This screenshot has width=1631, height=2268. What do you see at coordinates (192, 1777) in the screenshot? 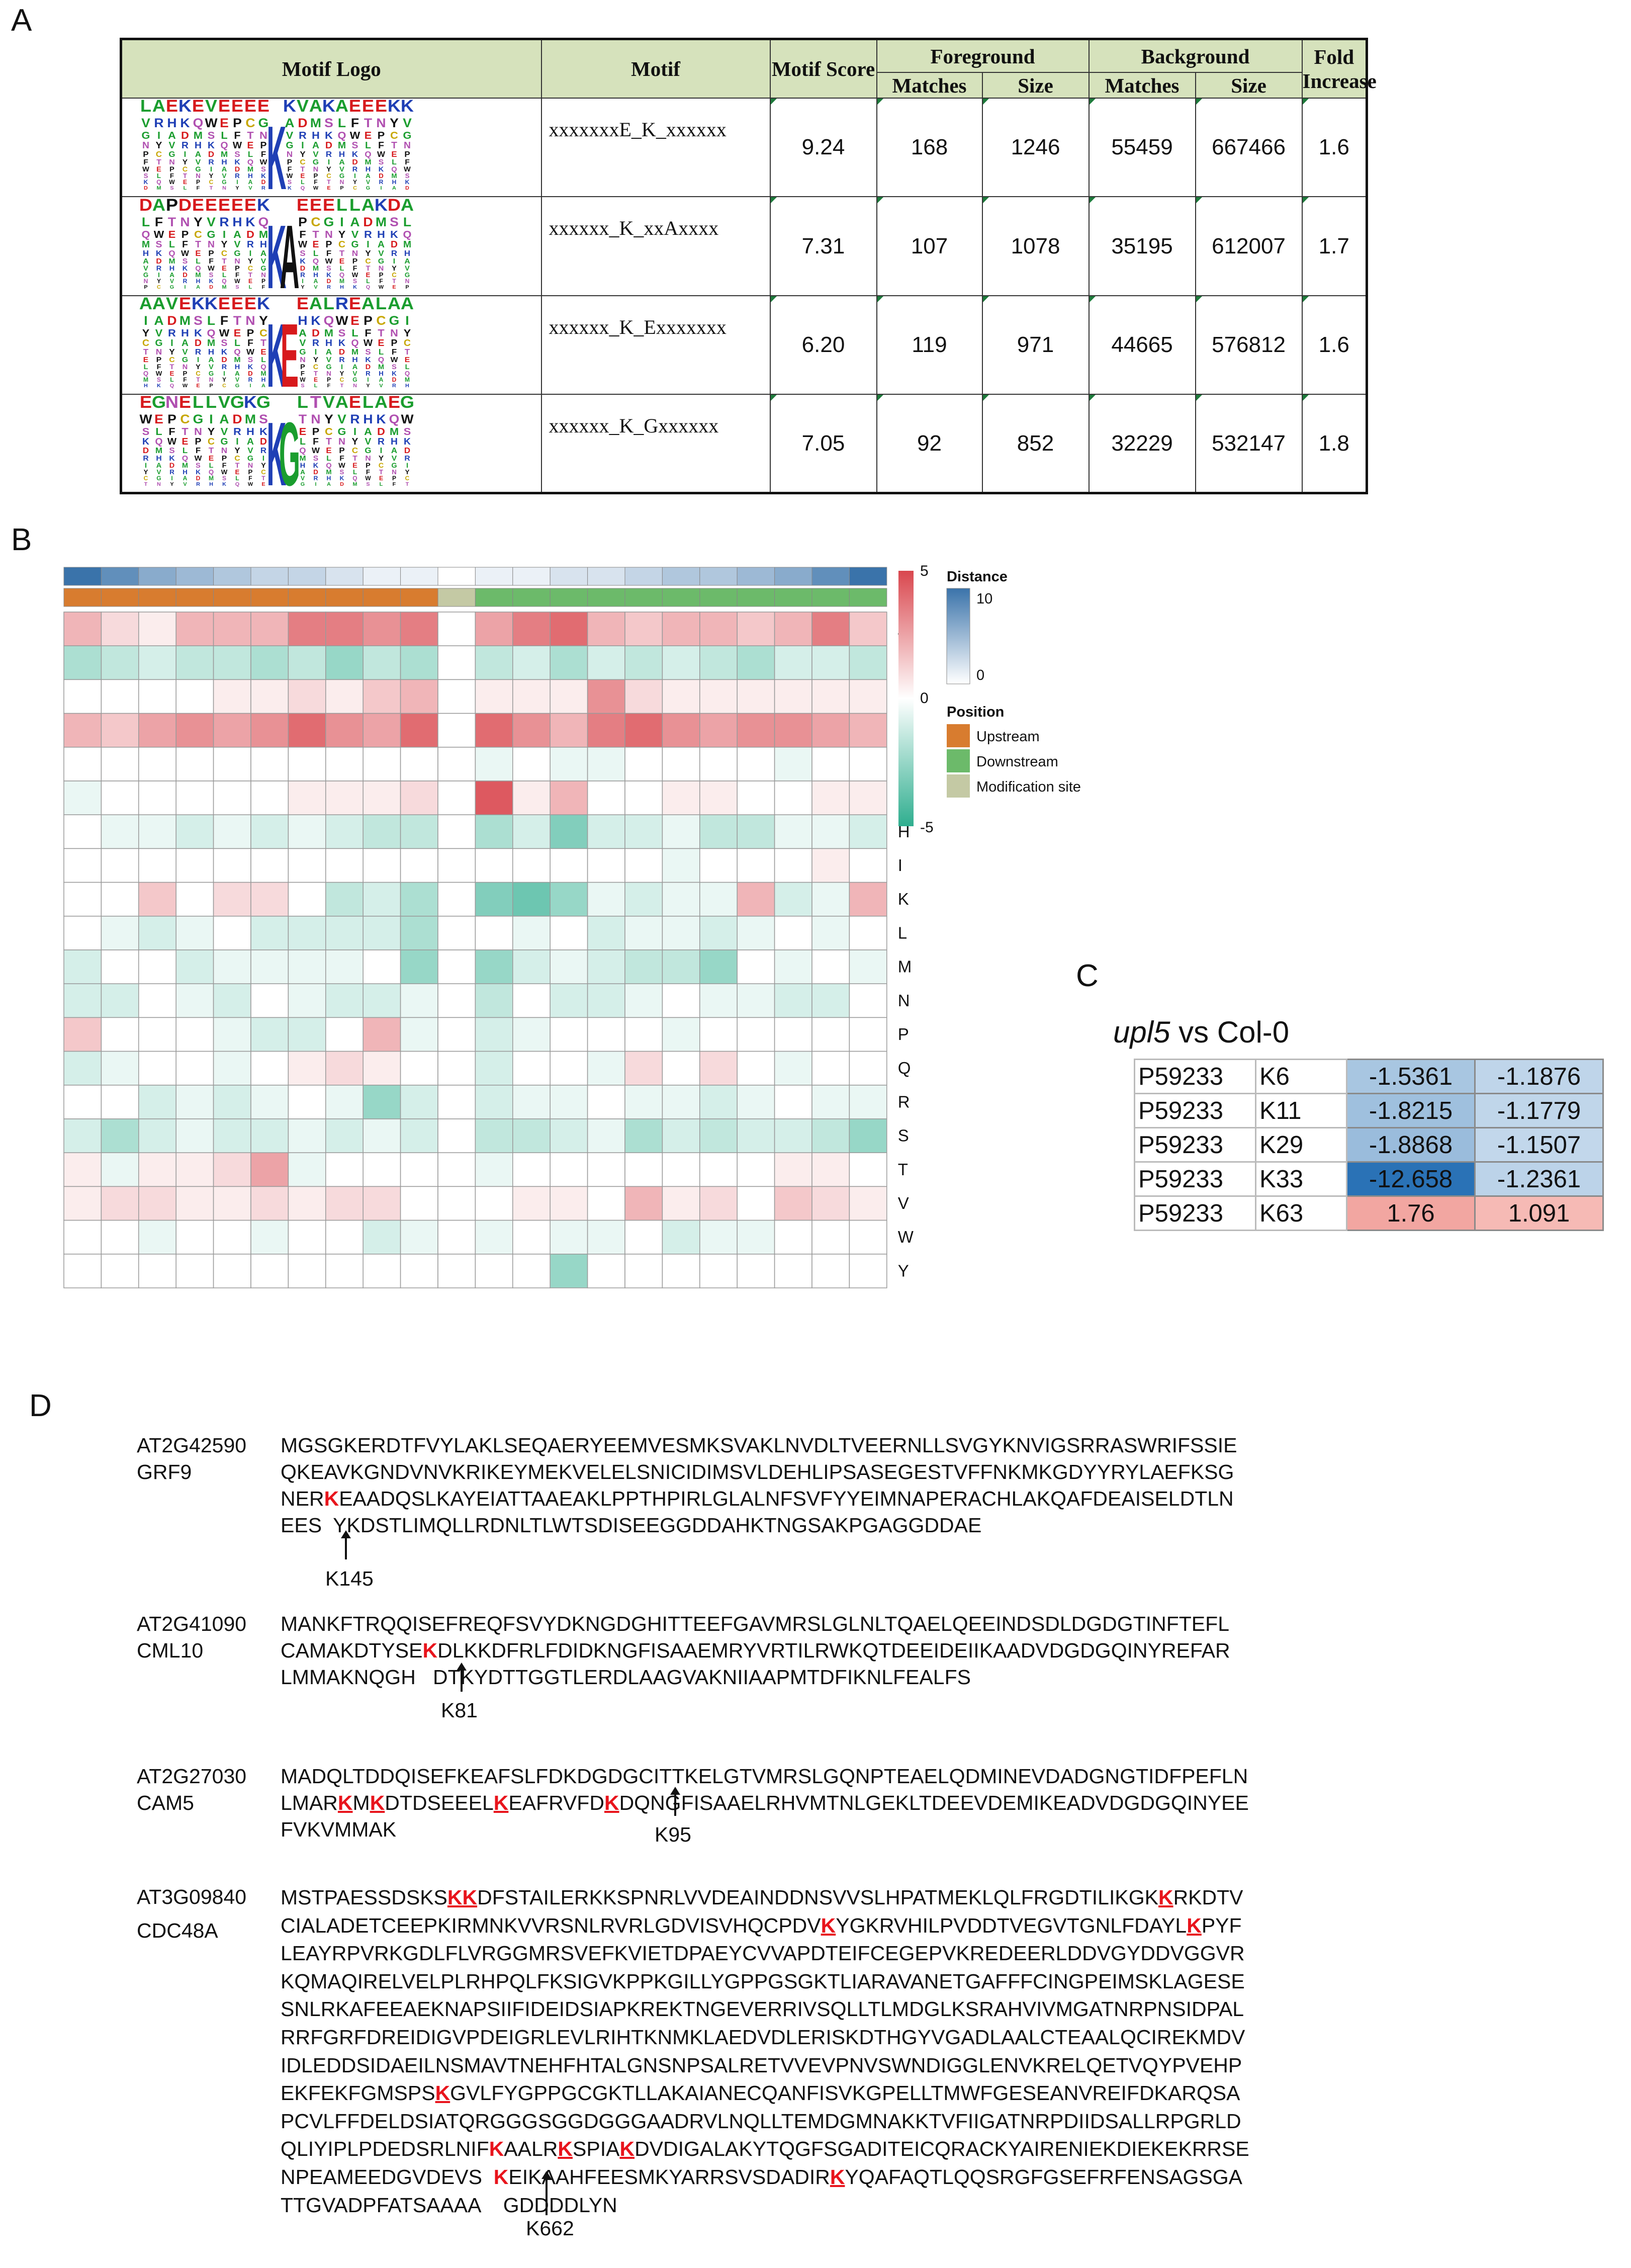
I see `gene-id: AT2G27030` at bounding box center [192, 1777].